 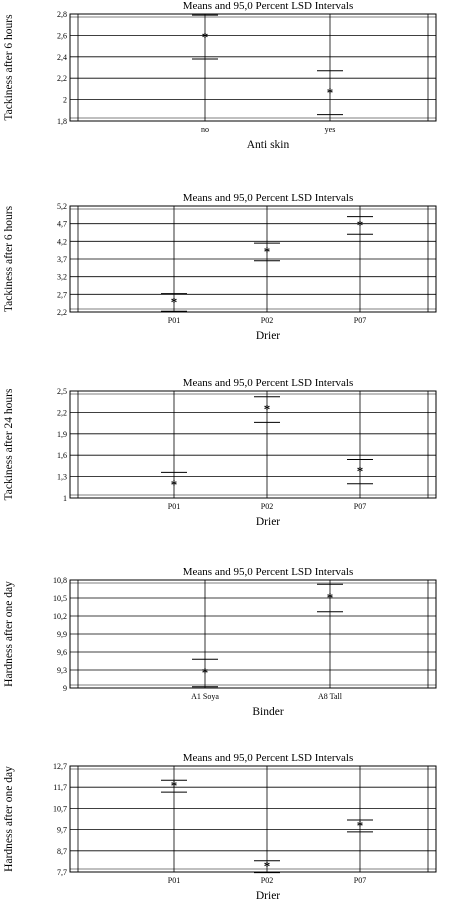 What do you see at coordinates (62, 277) in the screenshot?
I see `y-tick-label: 3,2` at bounding box center [62, 277].